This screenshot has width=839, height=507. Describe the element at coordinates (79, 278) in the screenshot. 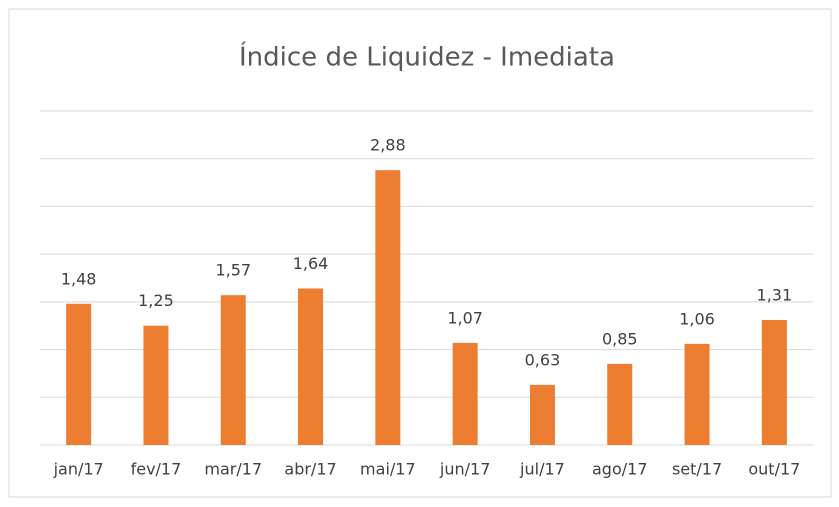

I see `data-label: 1,48` at that location.